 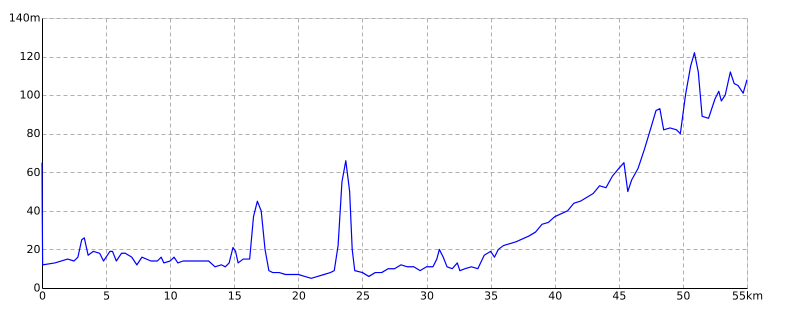 I want to click on y-tick-label: 60, so click(x=33, y=172).